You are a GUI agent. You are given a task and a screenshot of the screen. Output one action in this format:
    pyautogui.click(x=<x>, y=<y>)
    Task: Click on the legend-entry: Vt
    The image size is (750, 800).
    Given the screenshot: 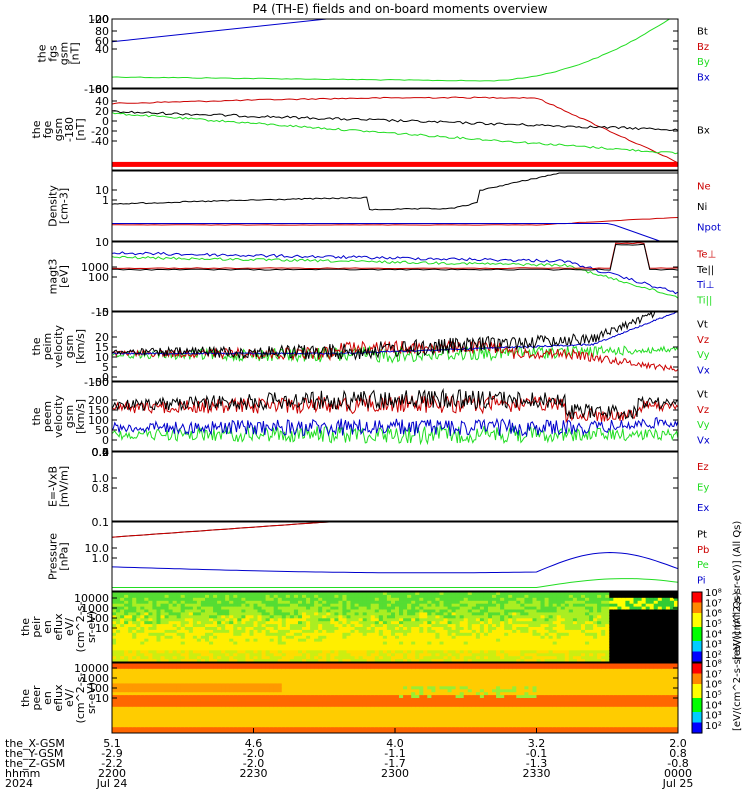 What is the action you would take?
    pyautogui.click(x=702, y=325)
    